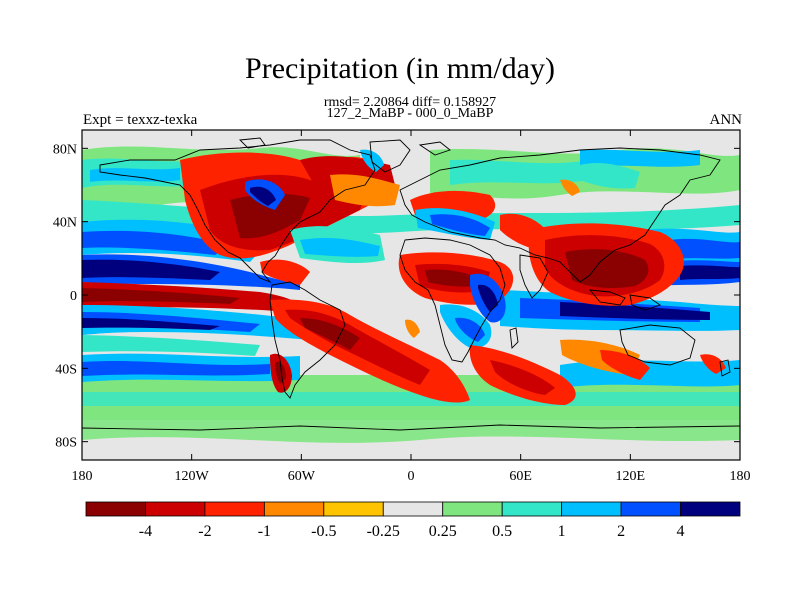  What do you see at coordinates (621, 531) in the screenshot?
I see `colorbar-label: 2` at bounding box center [621, 531].